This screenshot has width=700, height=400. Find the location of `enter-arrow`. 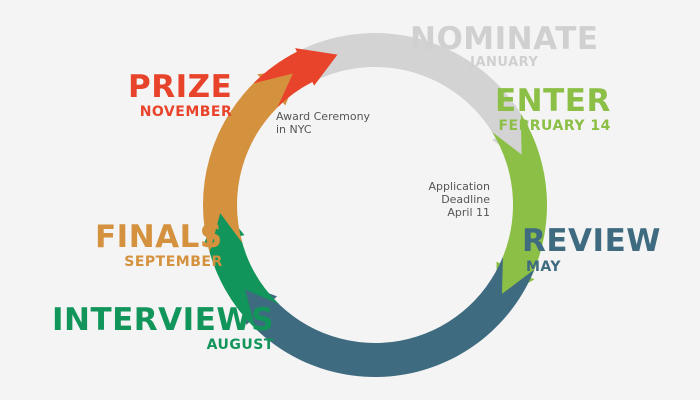

enter-arrow is located at coordinates (519, 207).